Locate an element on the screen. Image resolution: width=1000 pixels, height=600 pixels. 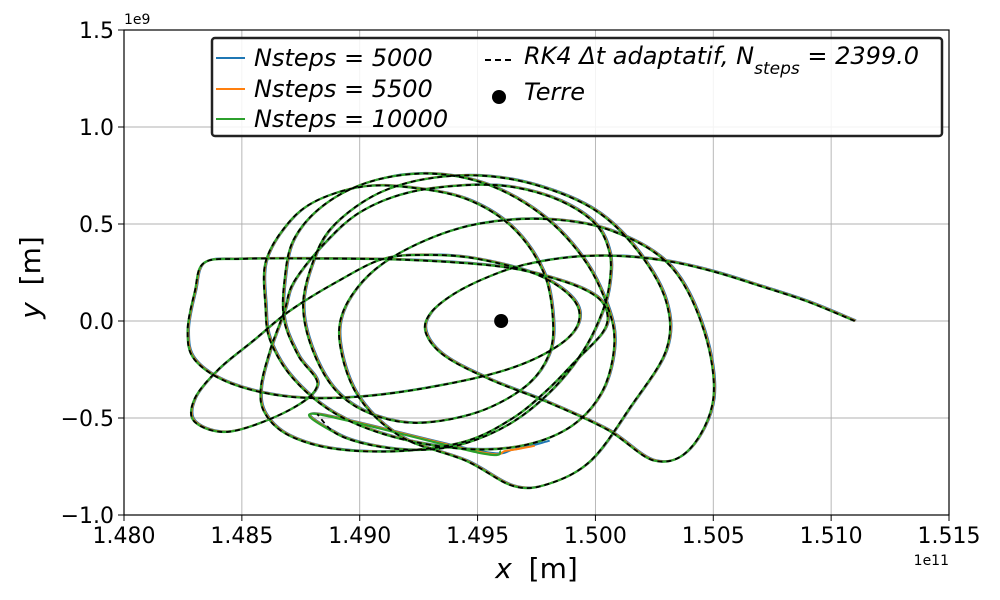
y-tick-label: −0.5 is located at coordinates (87, 419).